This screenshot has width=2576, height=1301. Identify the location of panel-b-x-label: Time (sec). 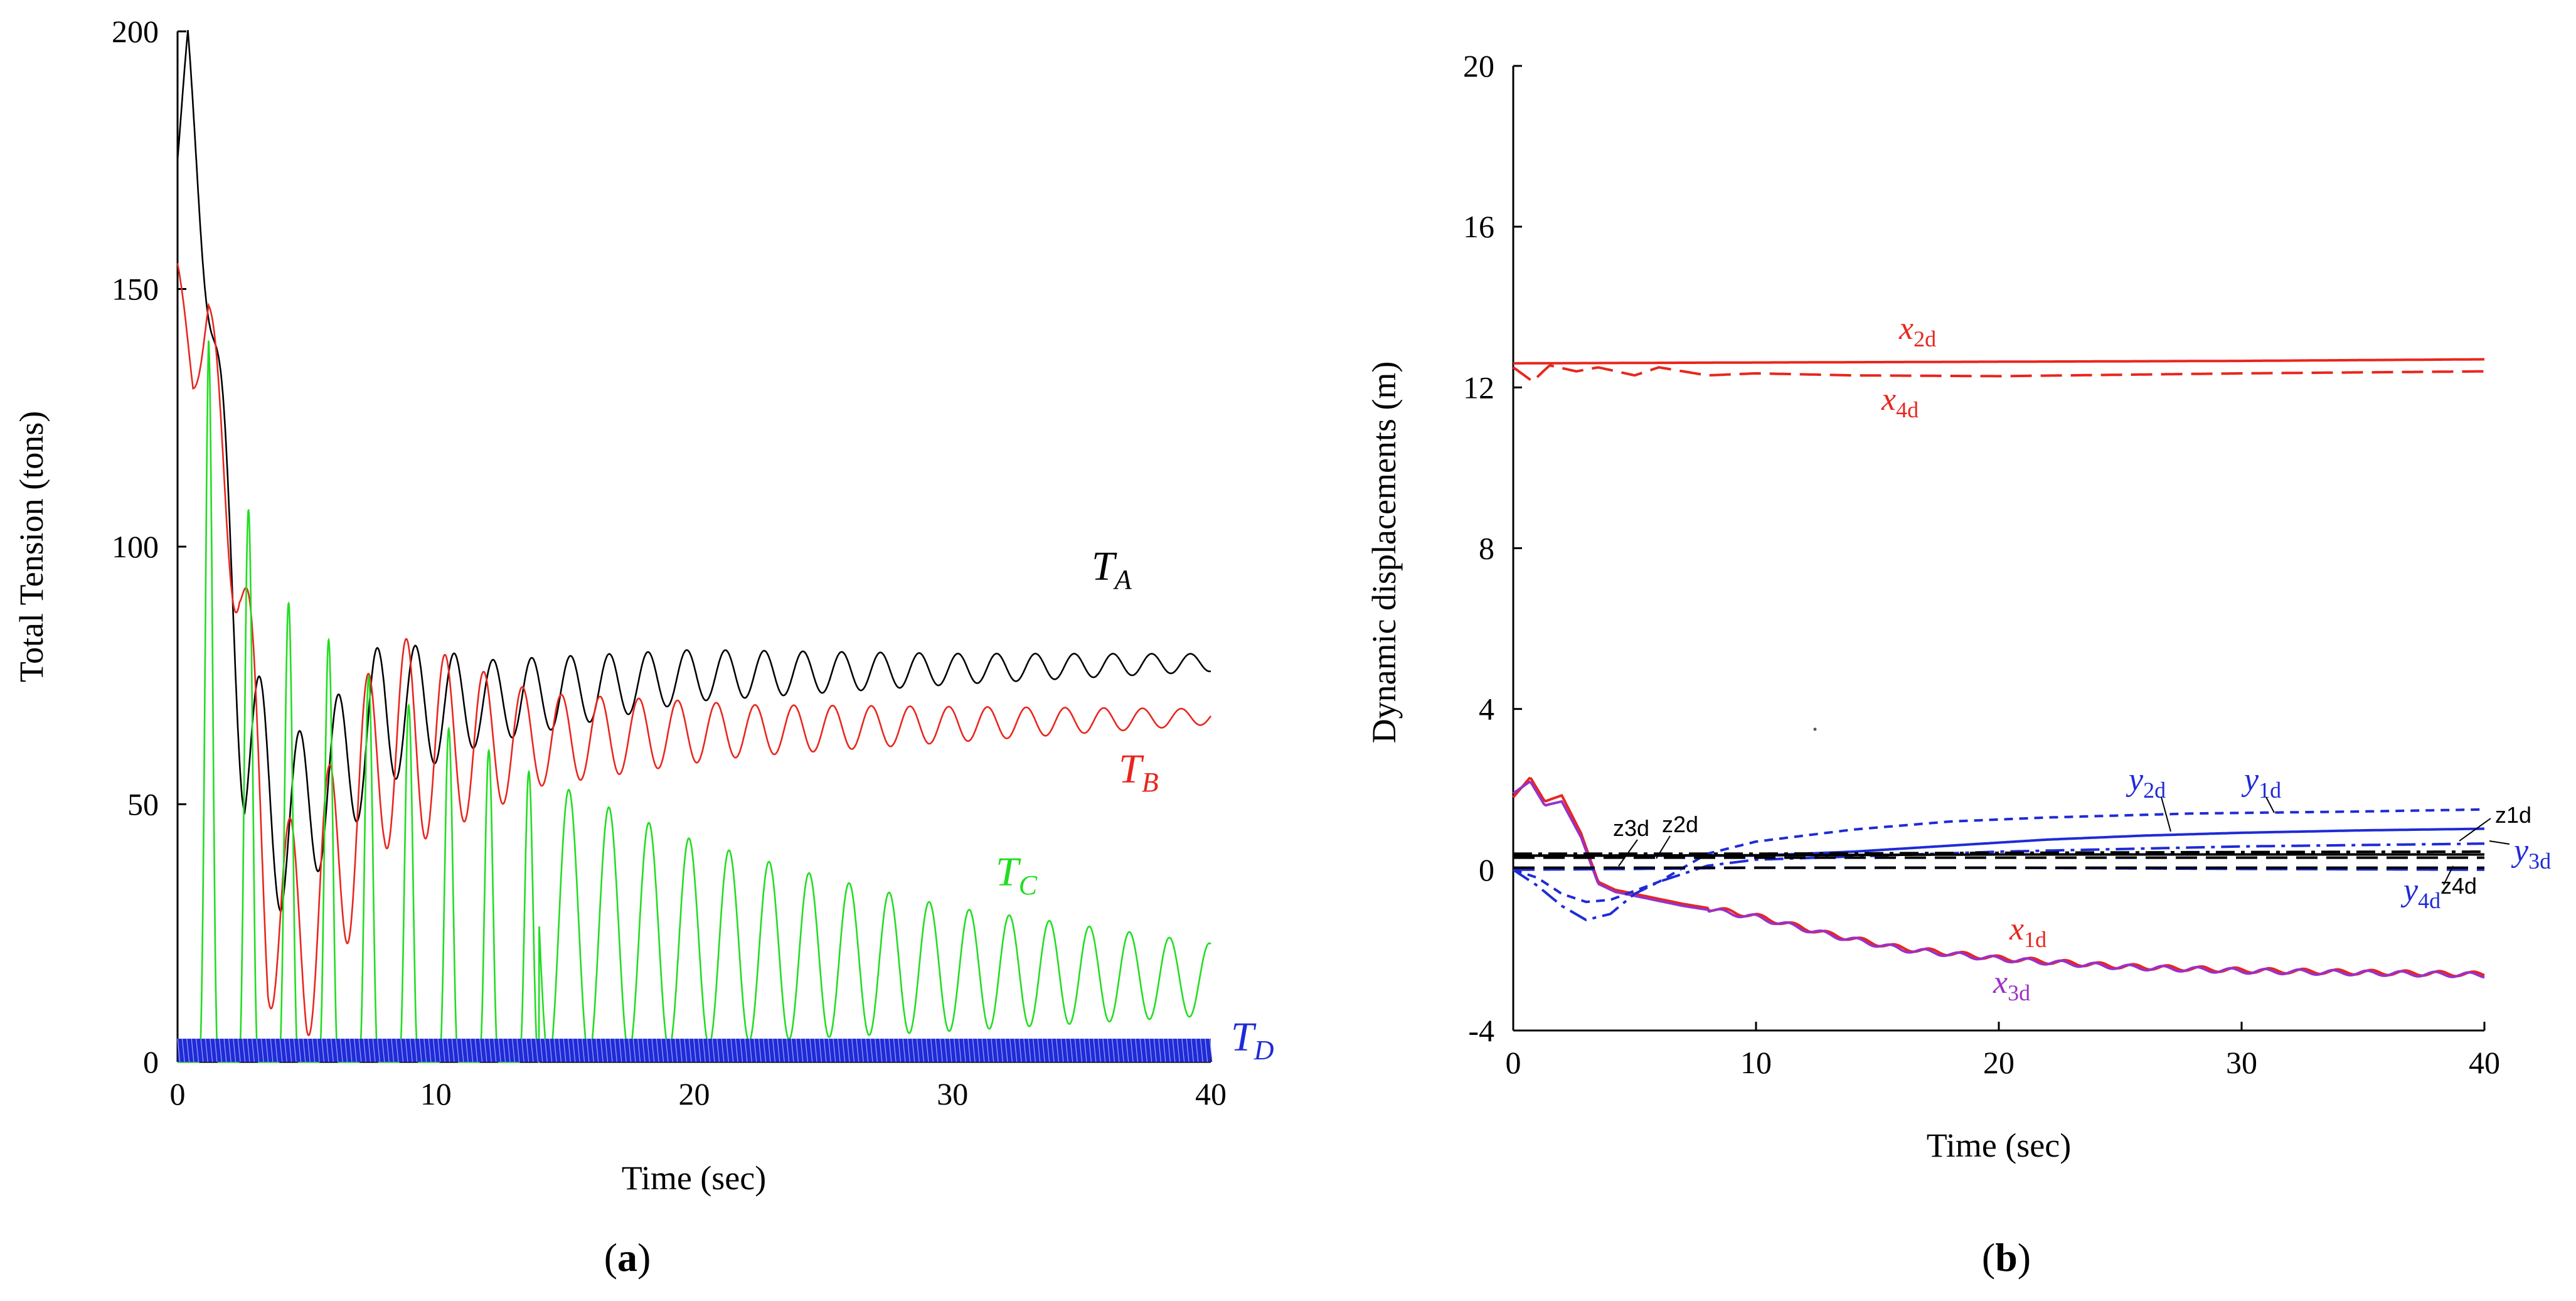
(1999, 1145).